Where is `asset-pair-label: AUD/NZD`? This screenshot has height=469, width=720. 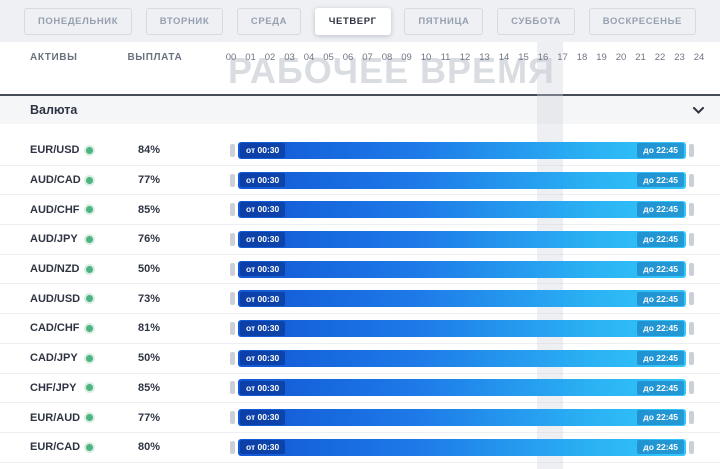
asset-pair-label: AUD/NZD is located at coordinates (55, 269).